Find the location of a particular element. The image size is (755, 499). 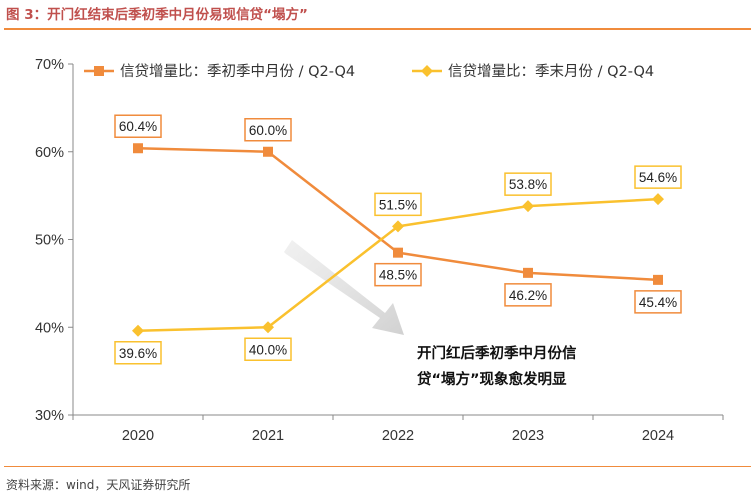

data-label: 51.5% is located at coordinates (398, 204).